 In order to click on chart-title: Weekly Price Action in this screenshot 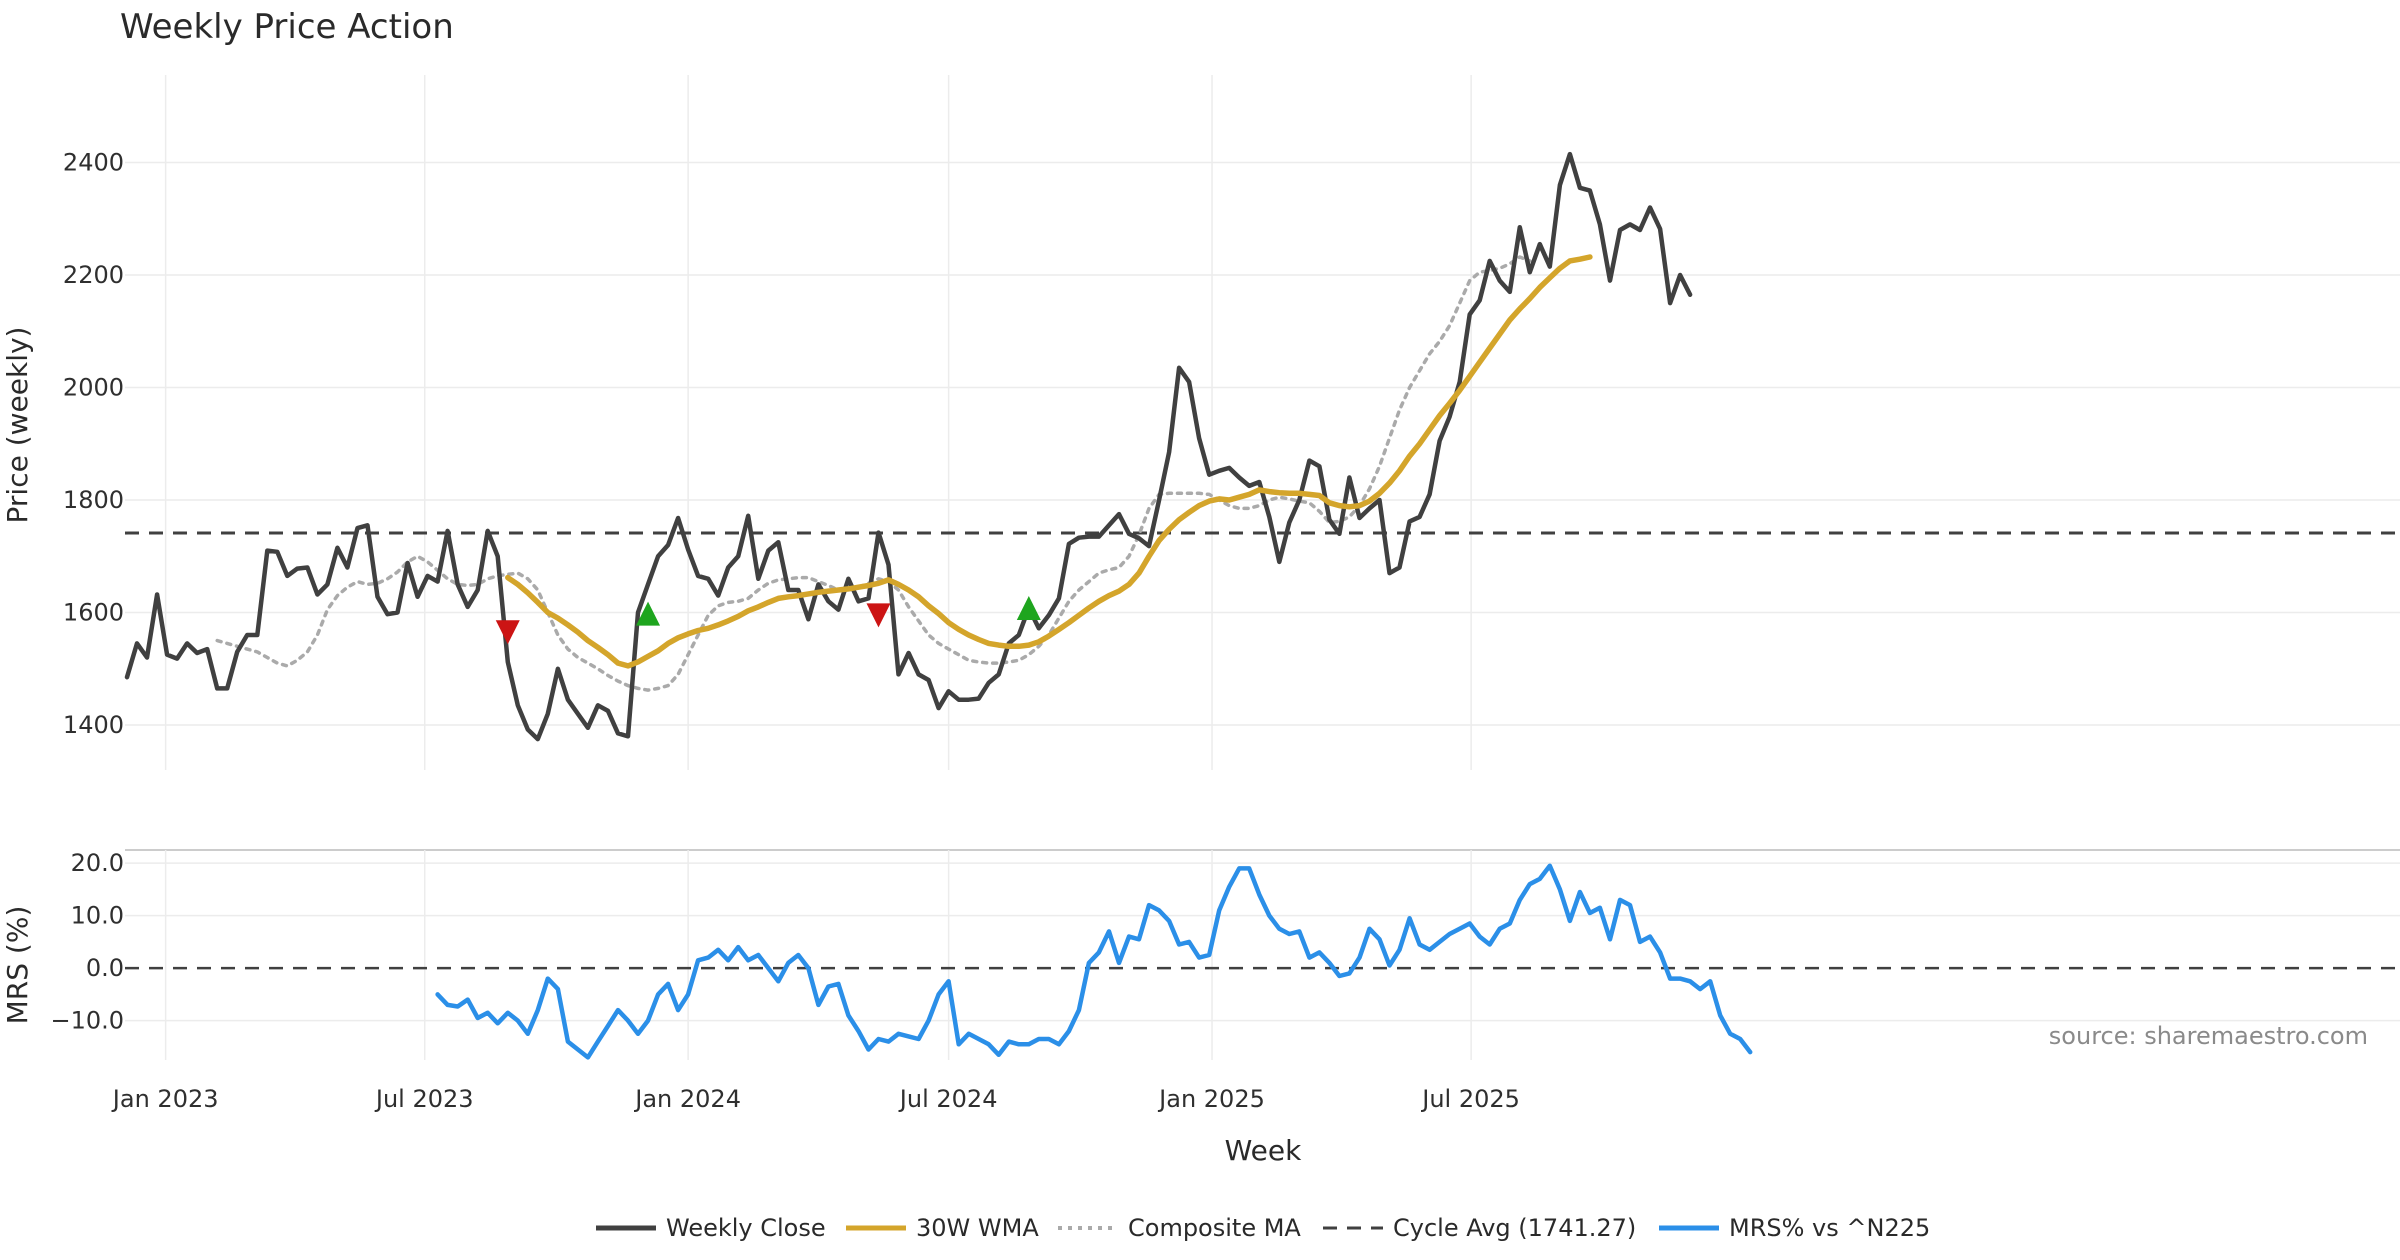, I will do `click(287, 27)`.